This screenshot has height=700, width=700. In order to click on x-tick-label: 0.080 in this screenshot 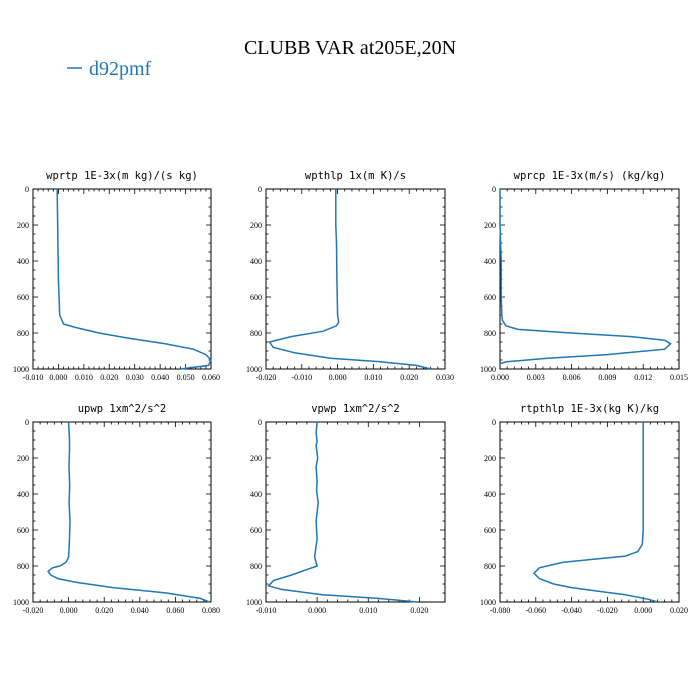, I will do `click(211, 610)`.